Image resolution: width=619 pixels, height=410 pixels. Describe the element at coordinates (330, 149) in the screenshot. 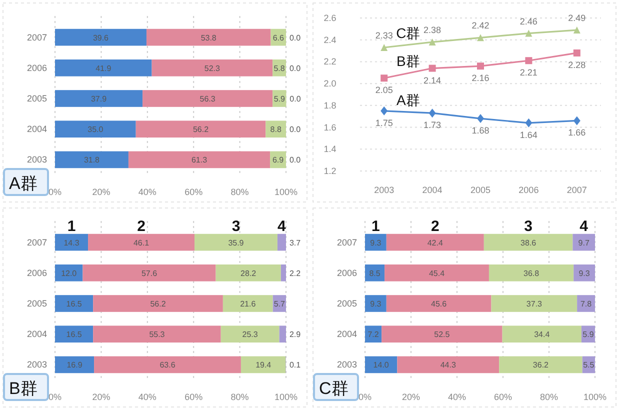

I see `y-tick-label: 1.4` at that location.